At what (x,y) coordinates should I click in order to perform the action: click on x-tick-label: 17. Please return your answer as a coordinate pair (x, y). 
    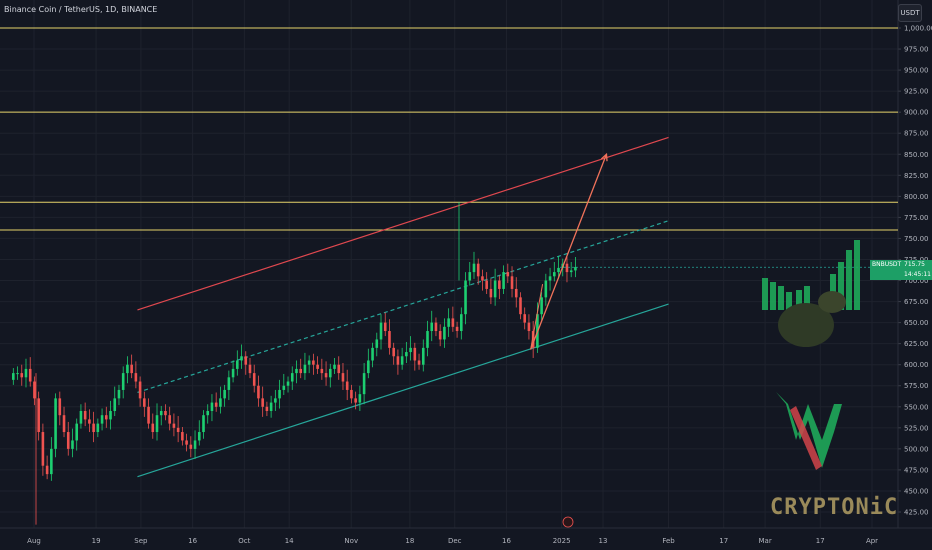
    Looking at the image, I should click on (723, 541).